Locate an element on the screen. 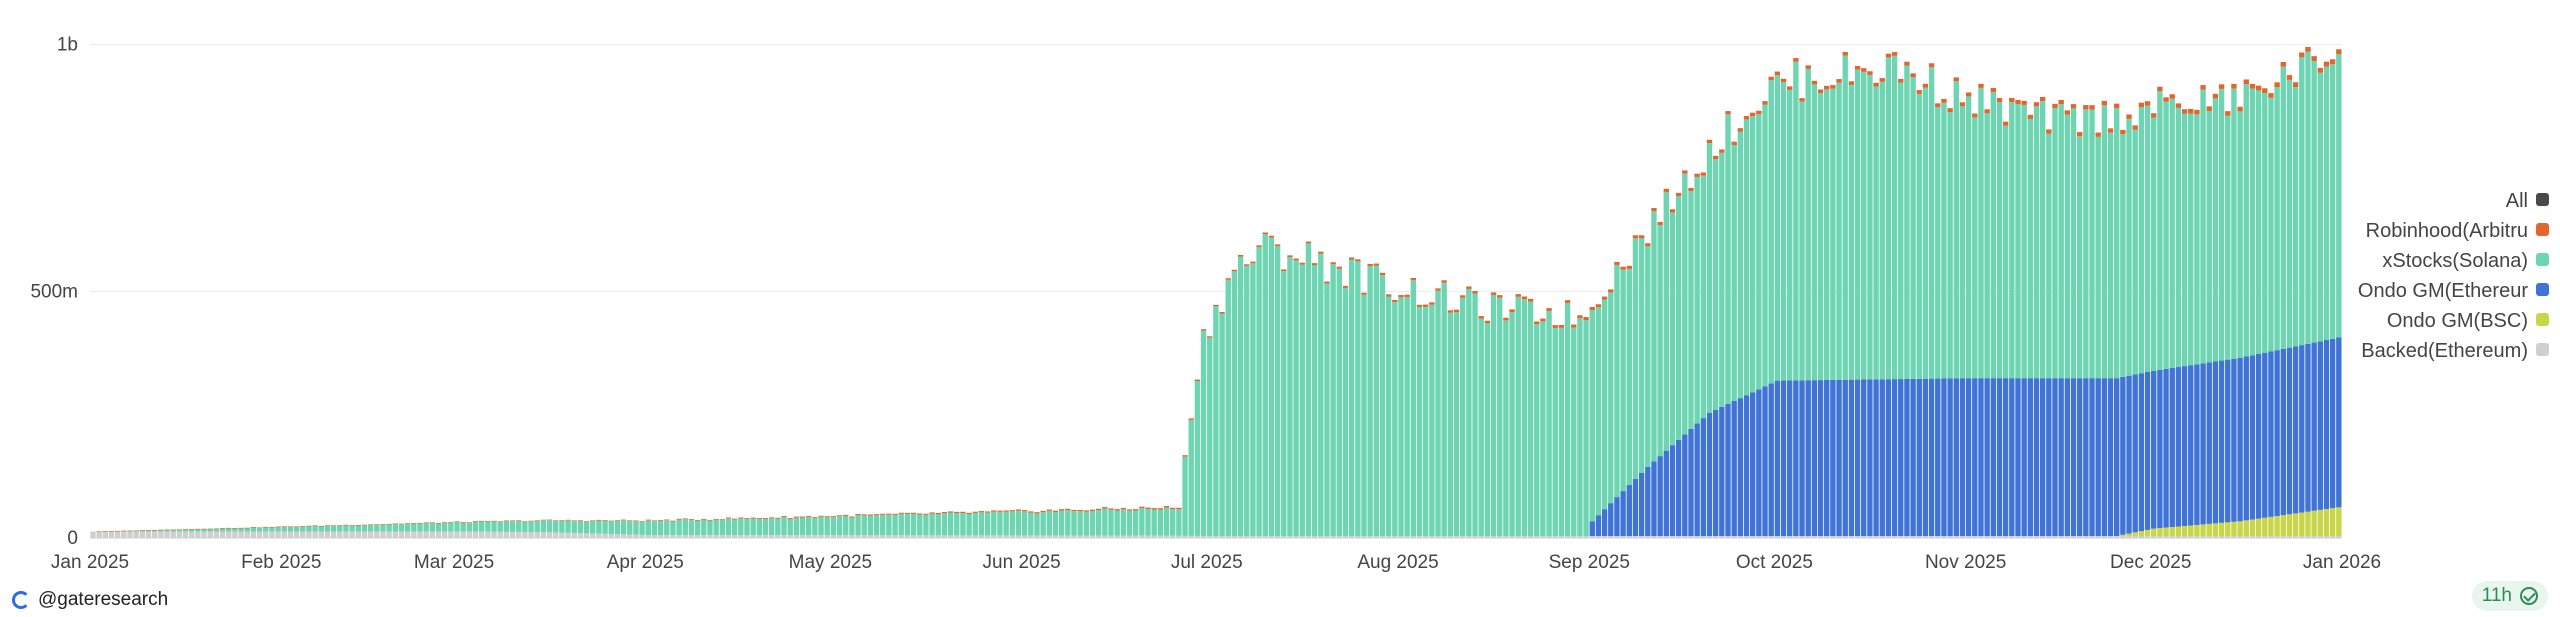 This screenshot has height=617, width=2560. legend-label: All is located at coordinates (2517, 201).